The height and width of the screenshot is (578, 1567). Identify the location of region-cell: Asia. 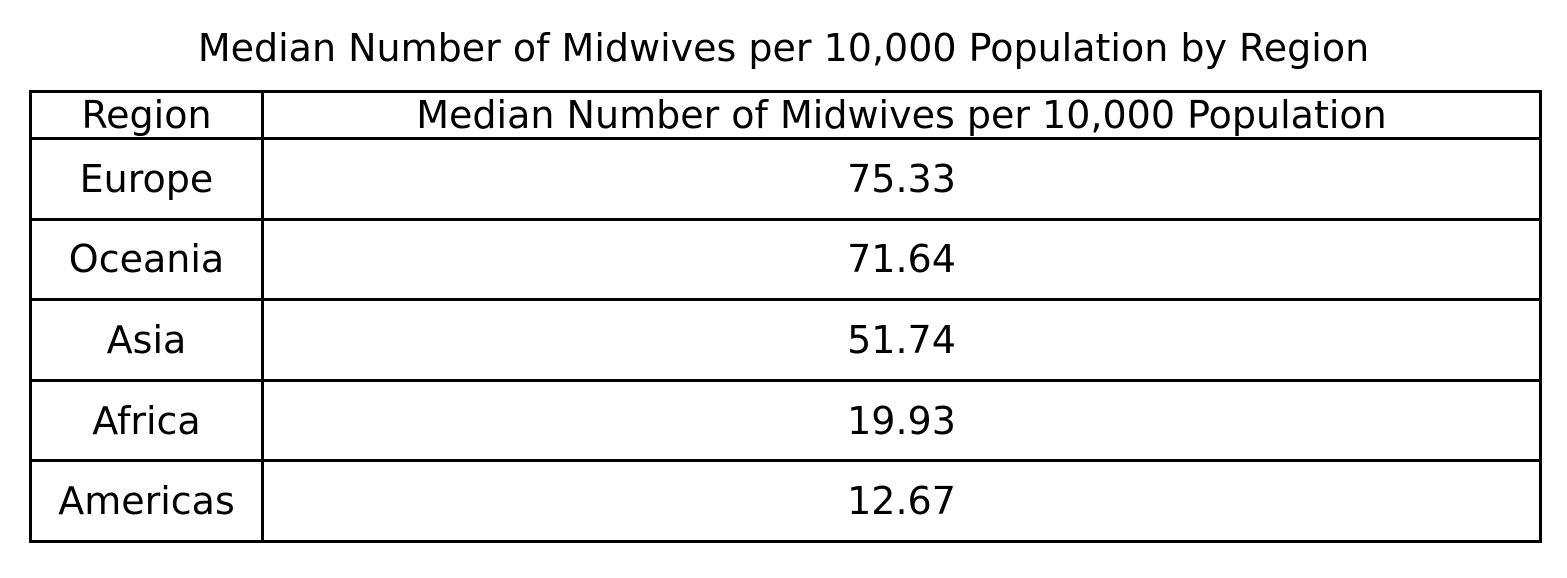
(146, 340).